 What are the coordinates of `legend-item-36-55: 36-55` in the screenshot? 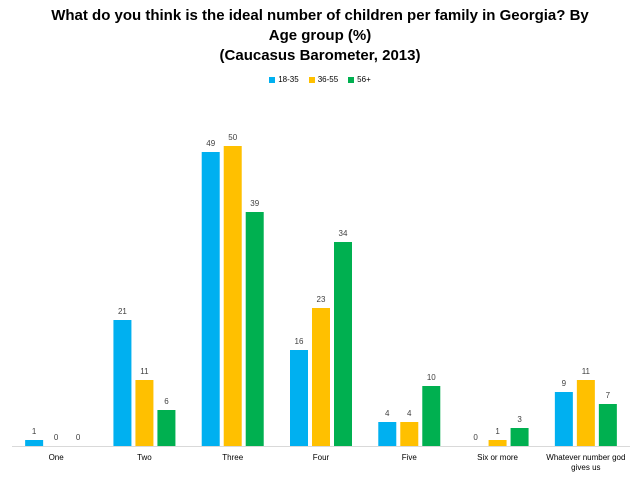 It's located at (323, 79).